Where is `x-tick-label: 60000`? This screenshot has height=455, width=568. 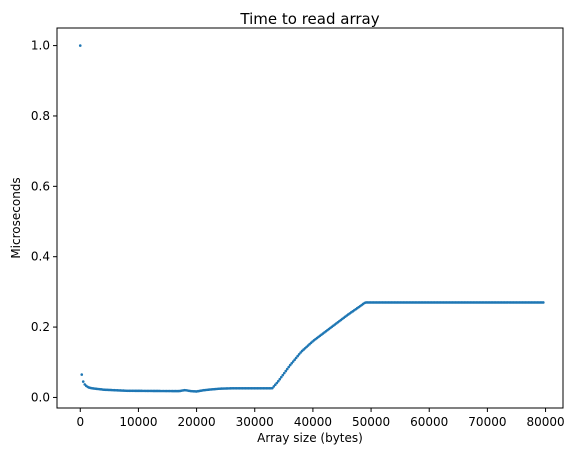
x-tick-label: 60000 is located at coordinates (429, 422).